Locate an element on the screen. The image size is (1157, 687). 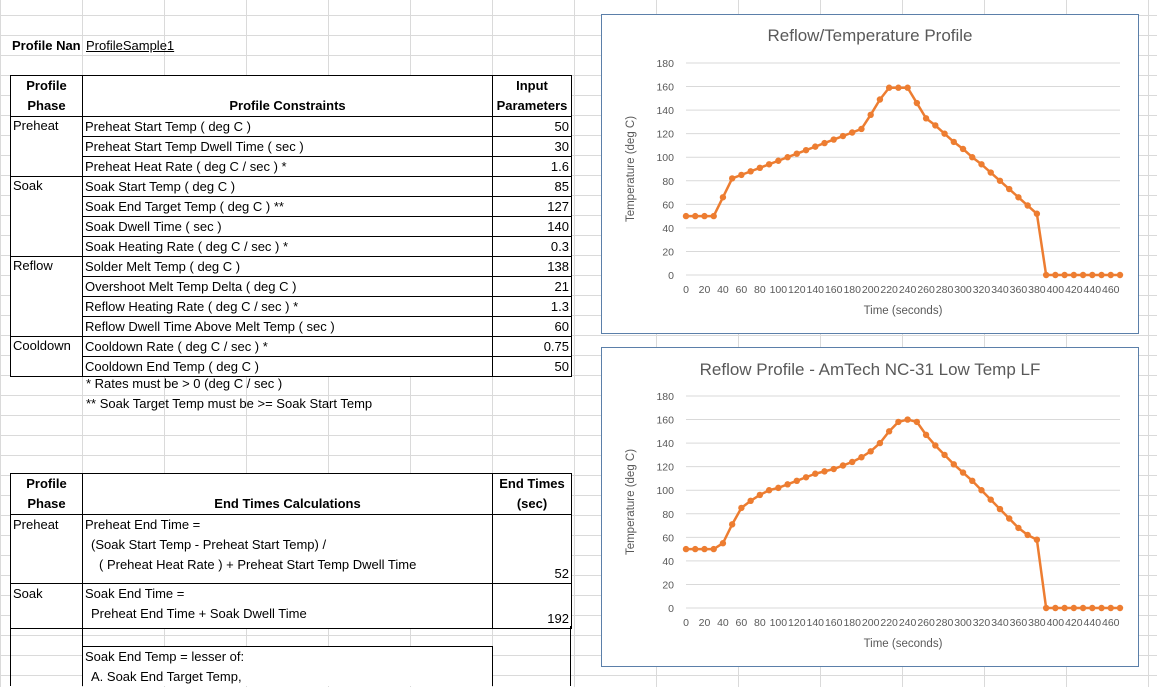
constraint-label: Cooldown End Temp ( deg C ) is located at coordinates (287, 366).